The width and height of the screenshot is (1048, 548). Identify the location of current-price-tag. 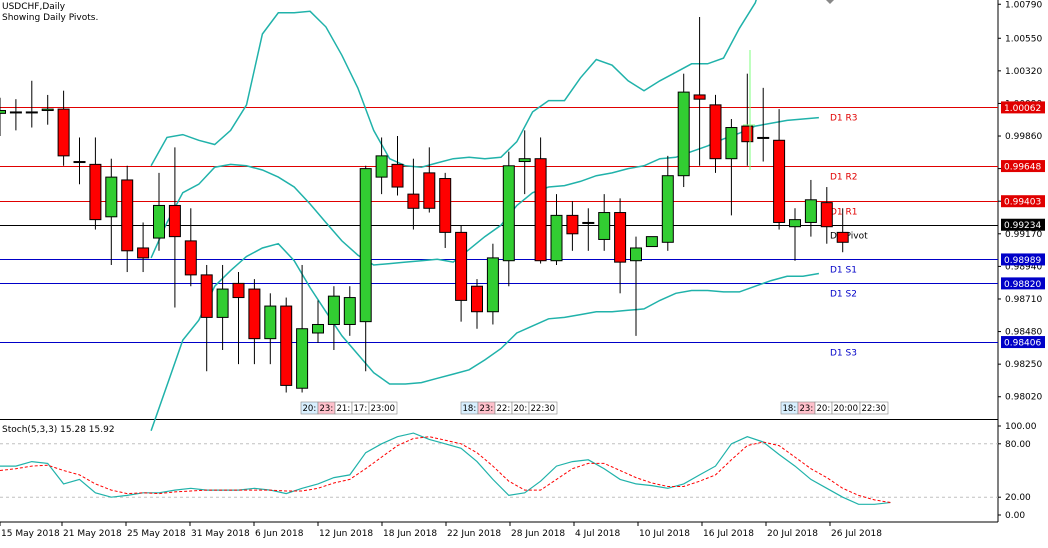
(1023, 224).